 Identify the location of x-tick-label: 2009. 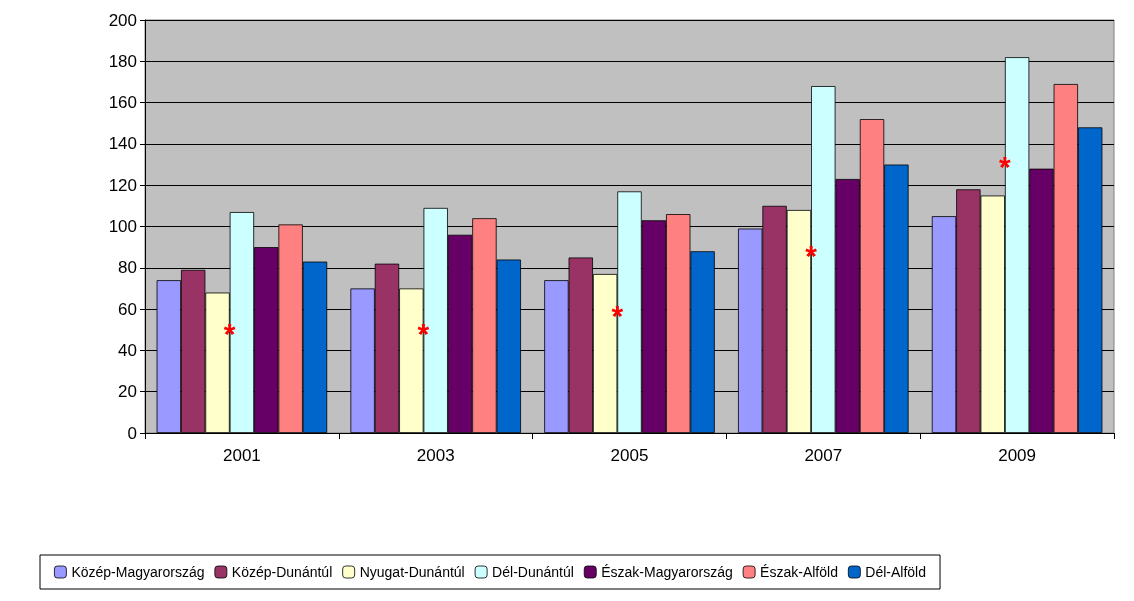
(1017, 455).